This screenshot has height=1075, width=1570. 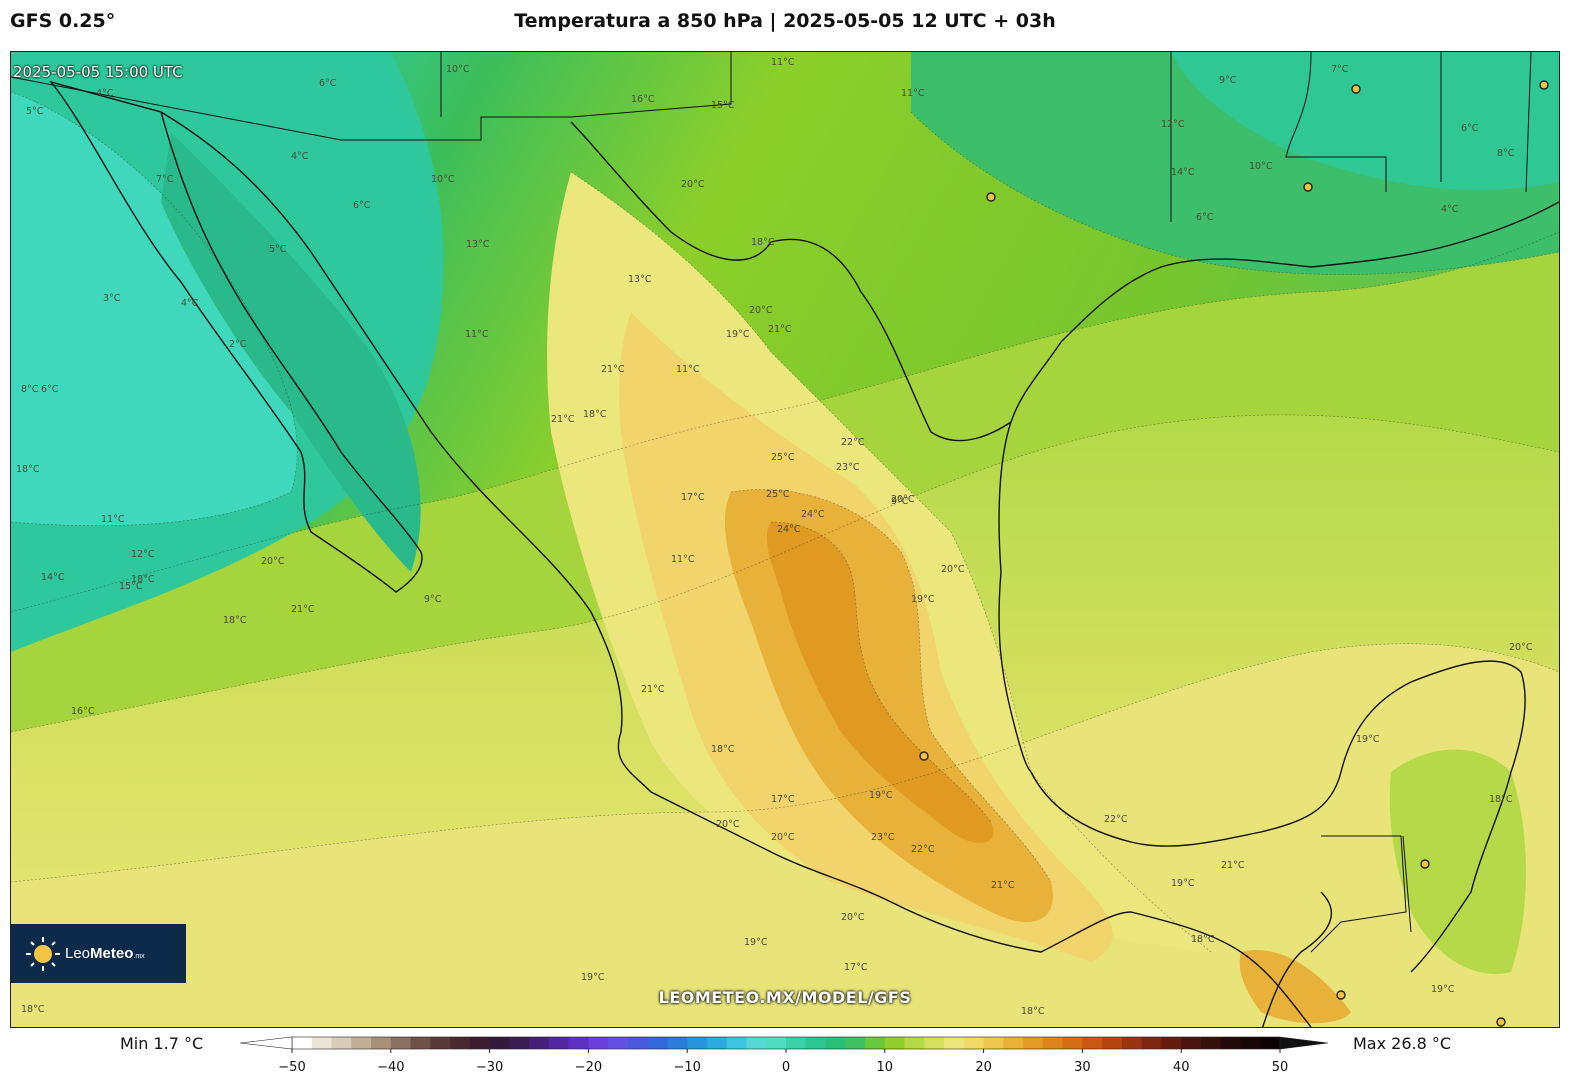 I want to click on gulf-of-california, so click(x=291, y=352).